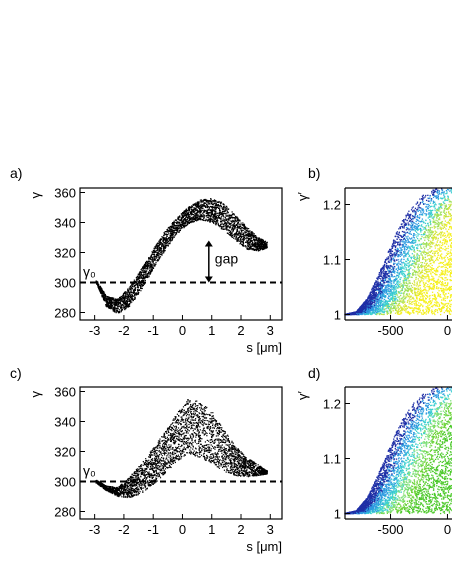  Describe the element at coordinates (181, 254) in the screenshot. I see `plot-frame` at that location.